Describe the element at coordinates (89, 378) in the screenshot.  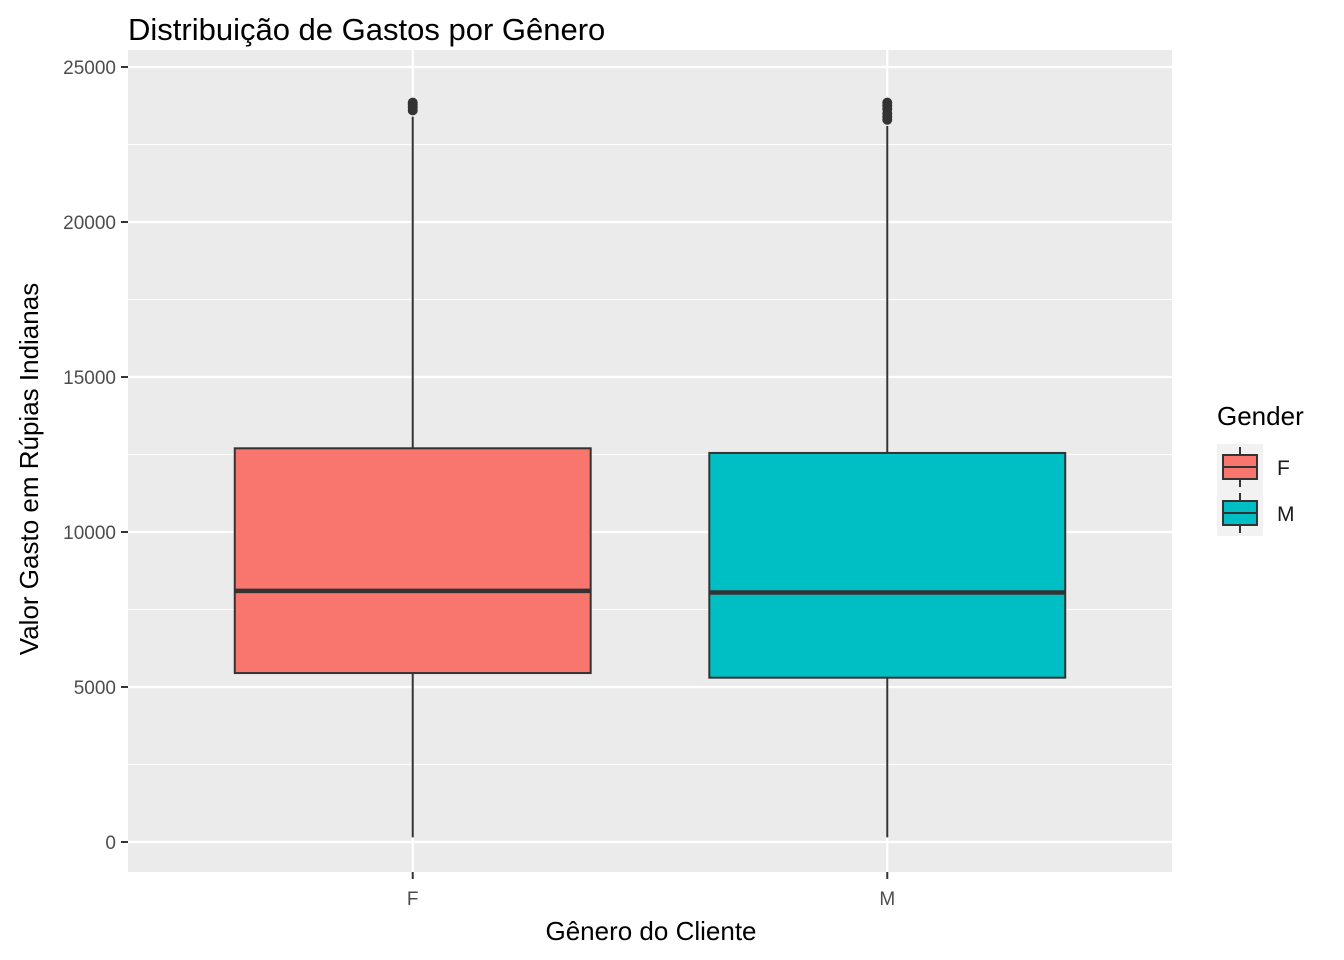
I see `y-tick-label: 15000` at that location.